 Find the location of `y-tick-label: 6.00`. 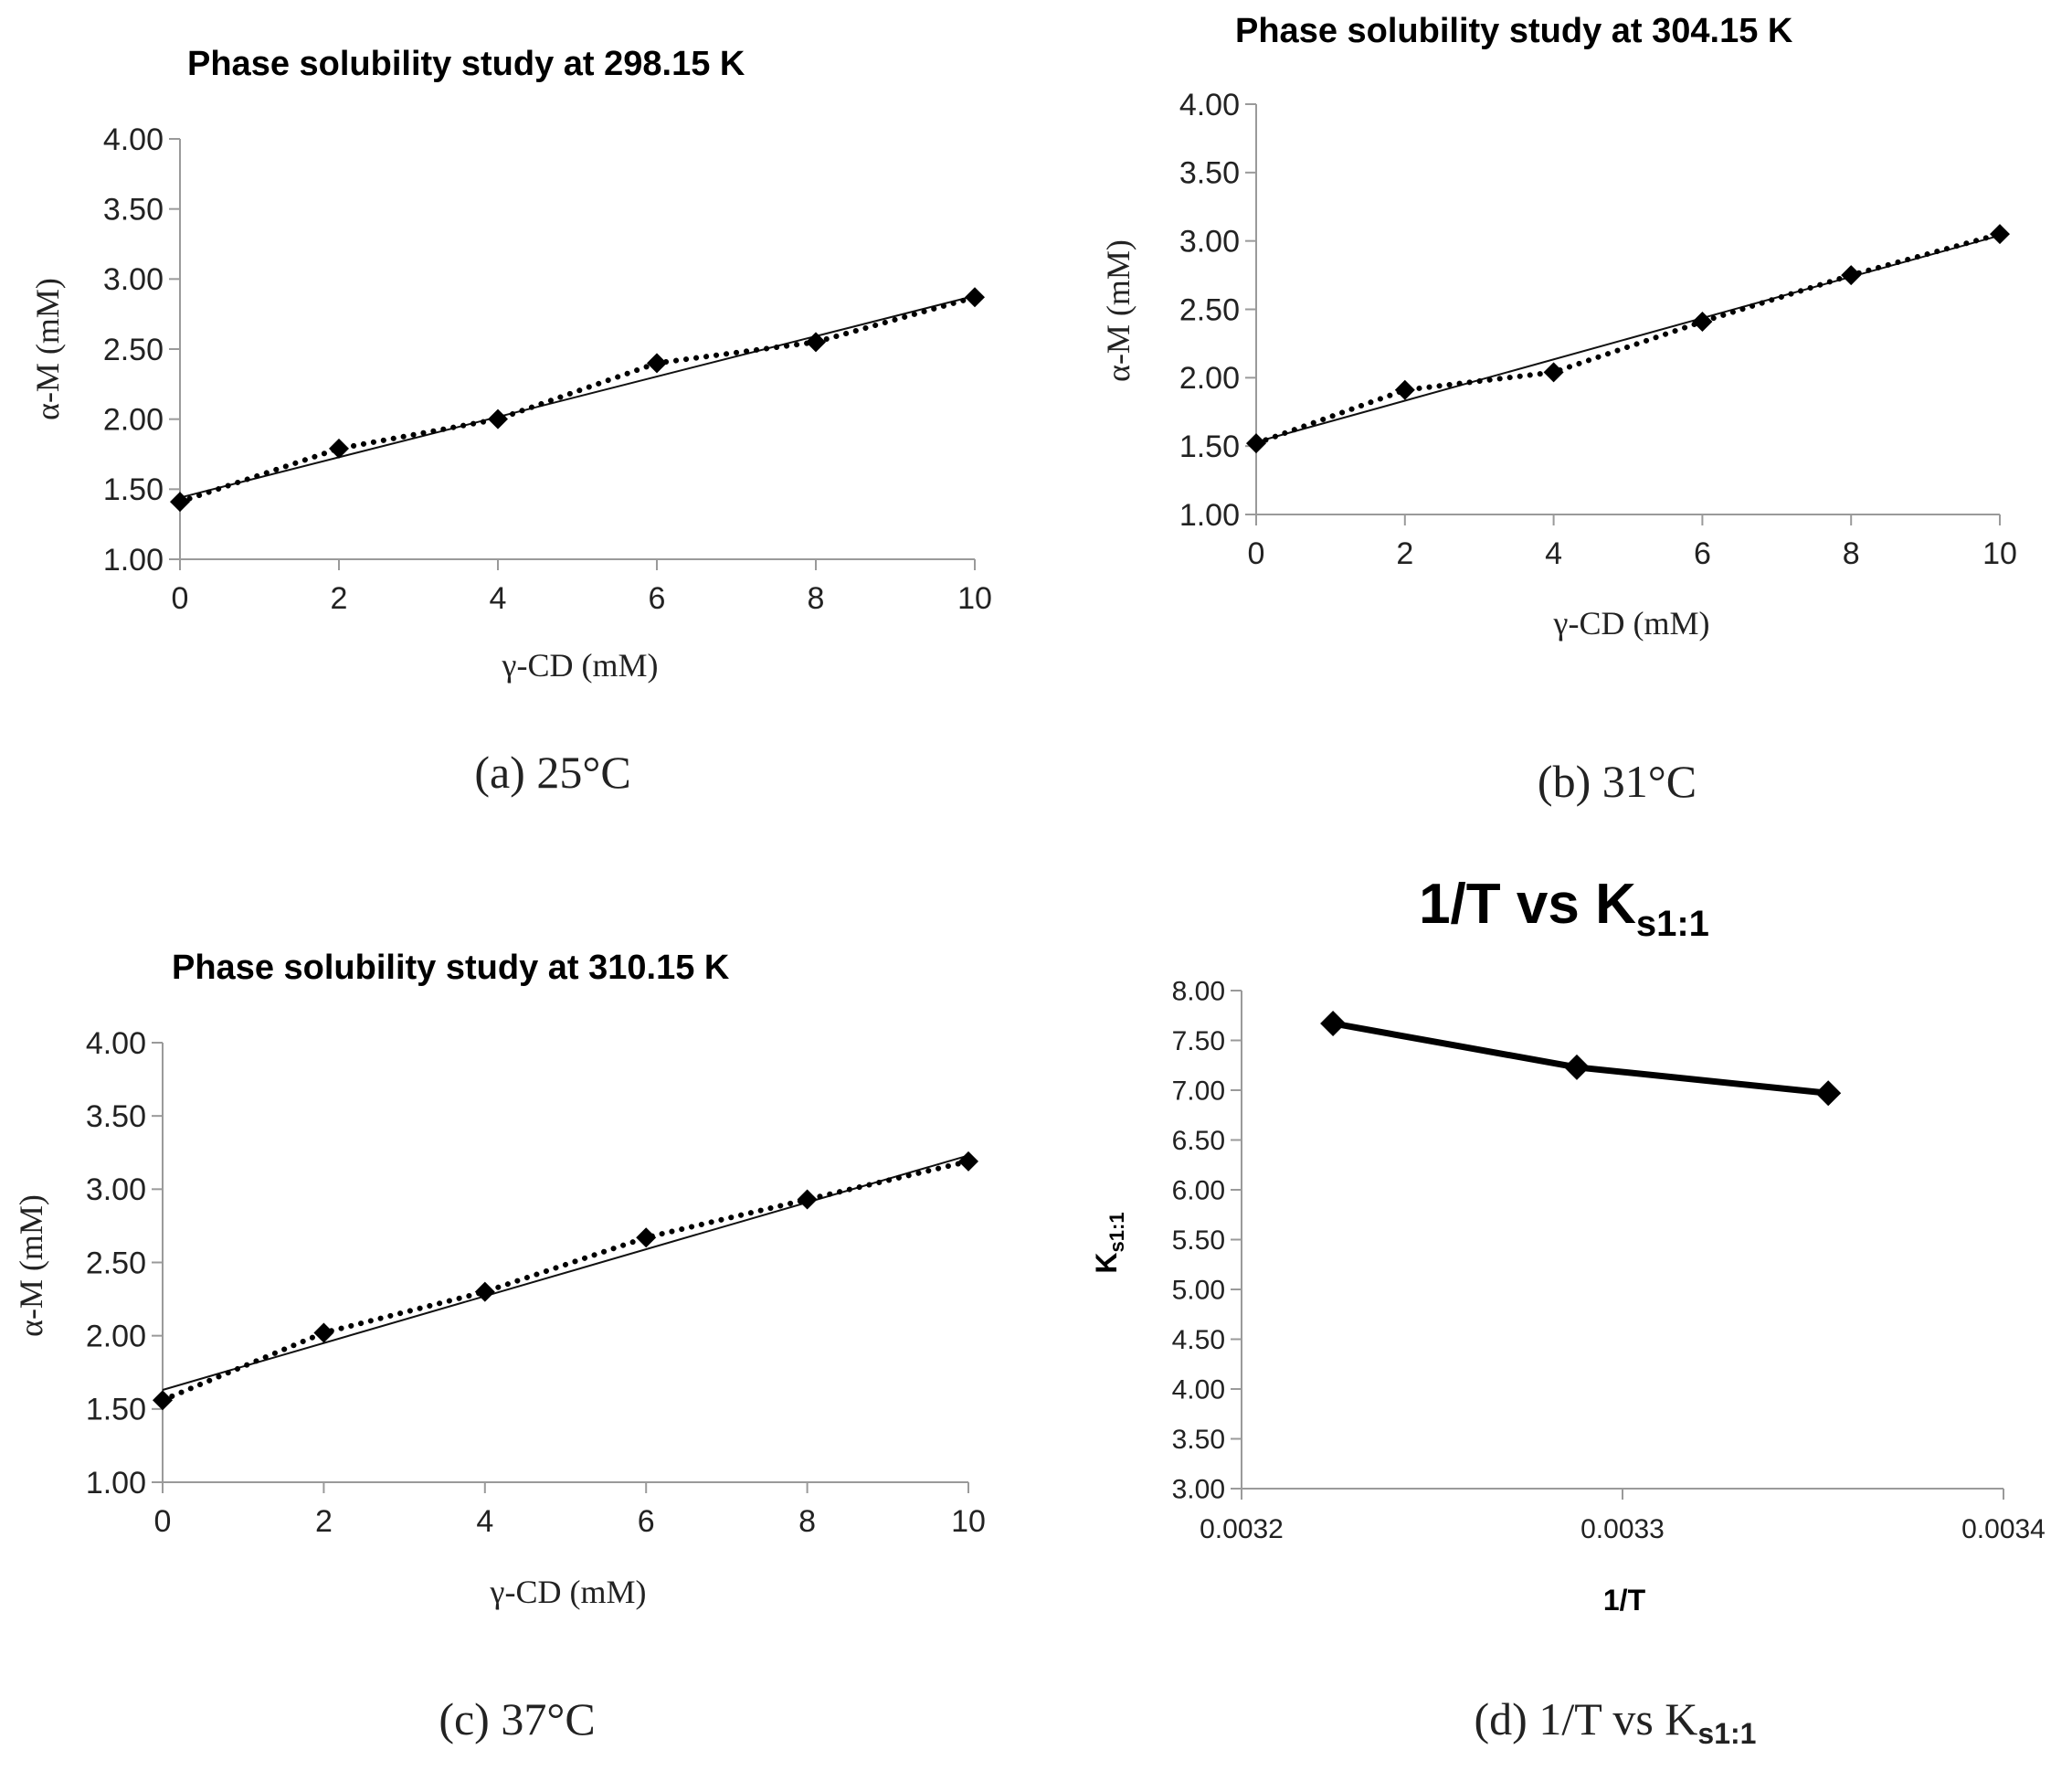

y-tick-label: 6.00 is located at coordinates (1198, 1191).